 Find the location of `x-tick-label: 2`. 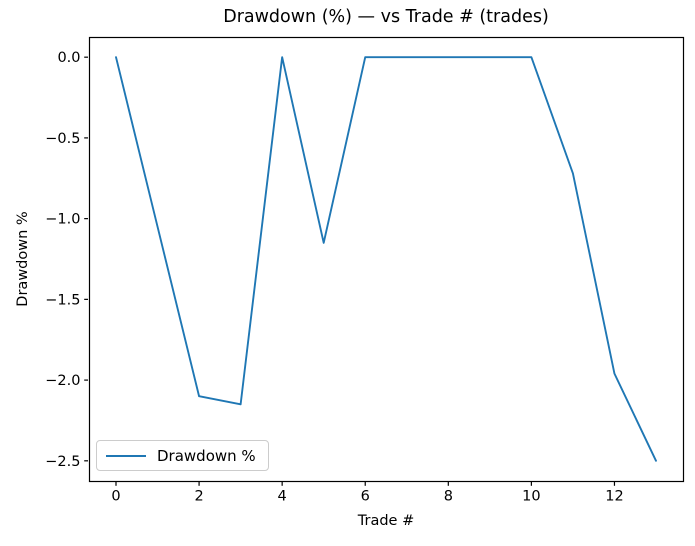

x-tick-label: 2 is located at coordinates (198, 497).